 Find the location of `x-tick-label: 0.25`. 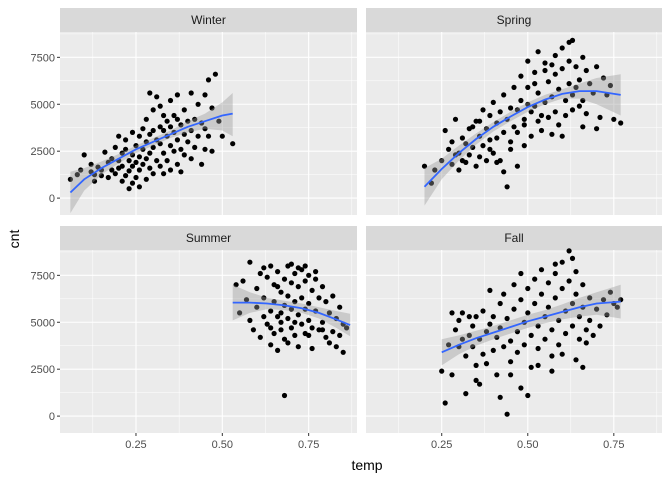

x-tick-label: 0.25 is located at coordinates (441, 445).